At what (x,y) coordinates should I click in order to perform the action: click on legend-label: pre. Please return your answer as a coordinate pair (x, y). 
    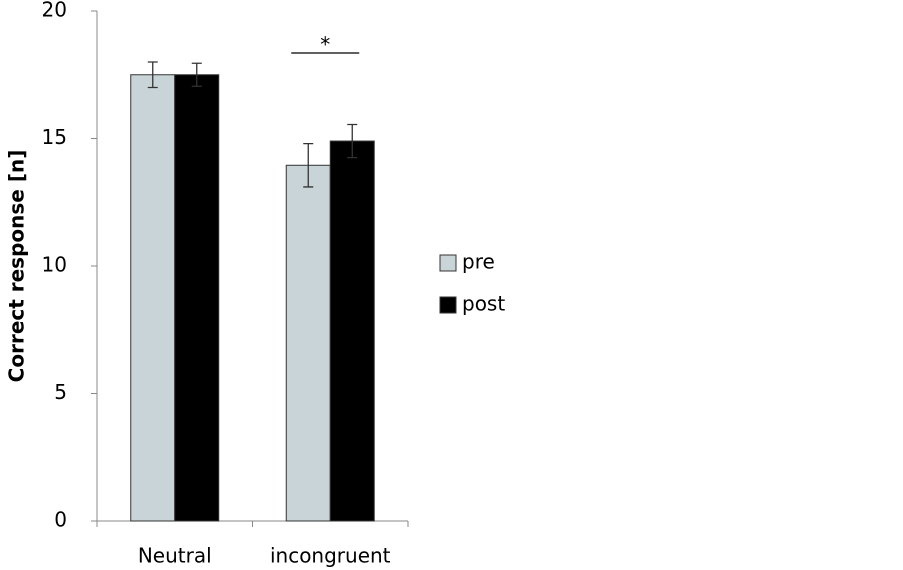
    Looking at the image, I should click on (478, 262).